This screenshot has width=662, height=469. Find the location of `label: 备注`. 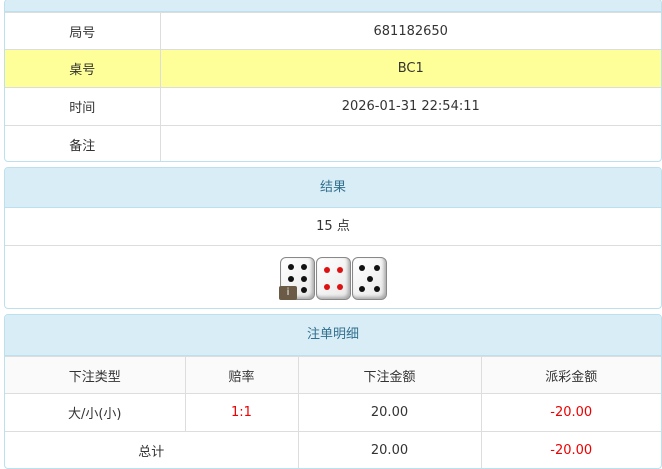

label: 备注 is located at coordinates (83, 143).